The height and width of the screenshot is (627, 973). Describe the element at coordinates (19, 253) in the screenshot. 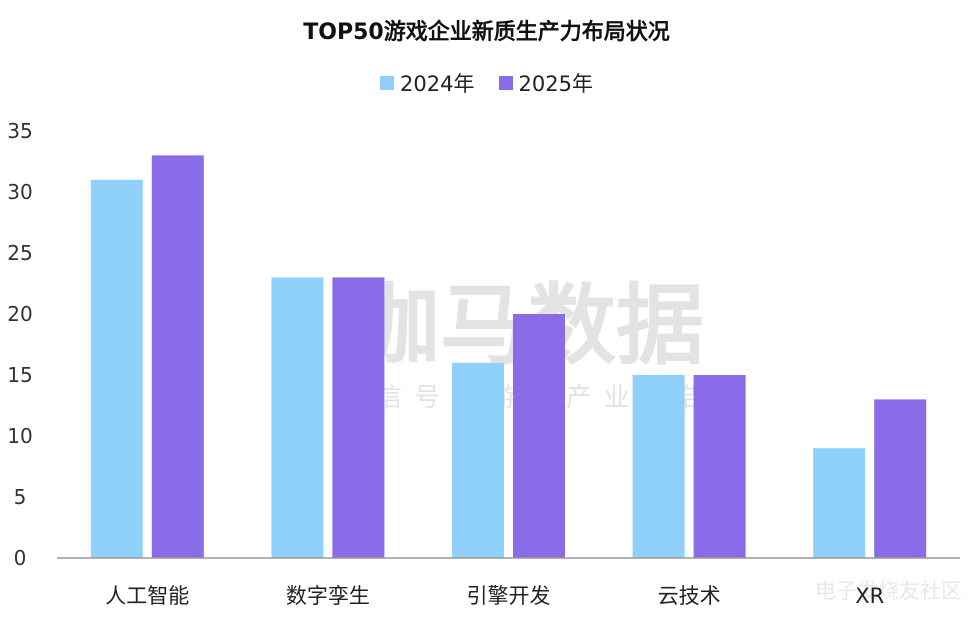

I see `y-tick-label: 25` at that location.